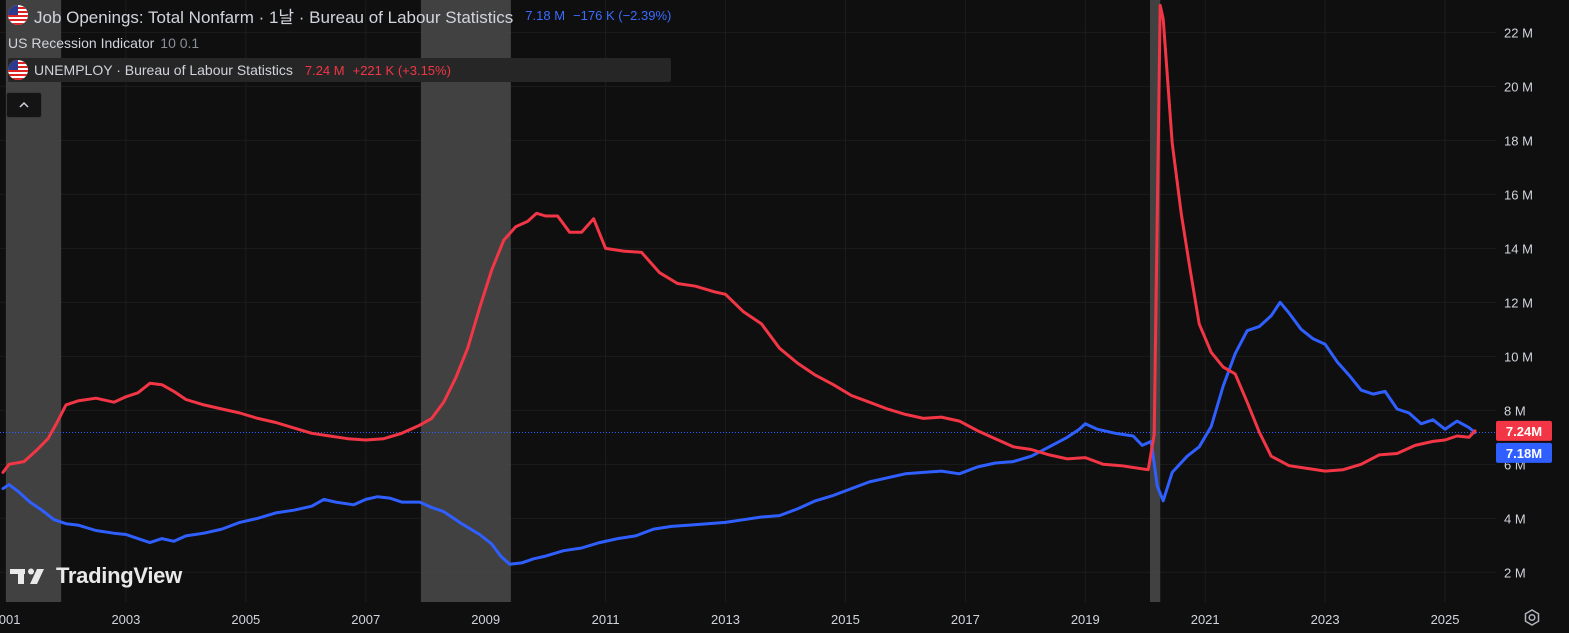 Image resolution: width=1569 pixels, height=633 pixels. I want to click on last-value-label-job_openings: 7.18M, so click(1524, 452).